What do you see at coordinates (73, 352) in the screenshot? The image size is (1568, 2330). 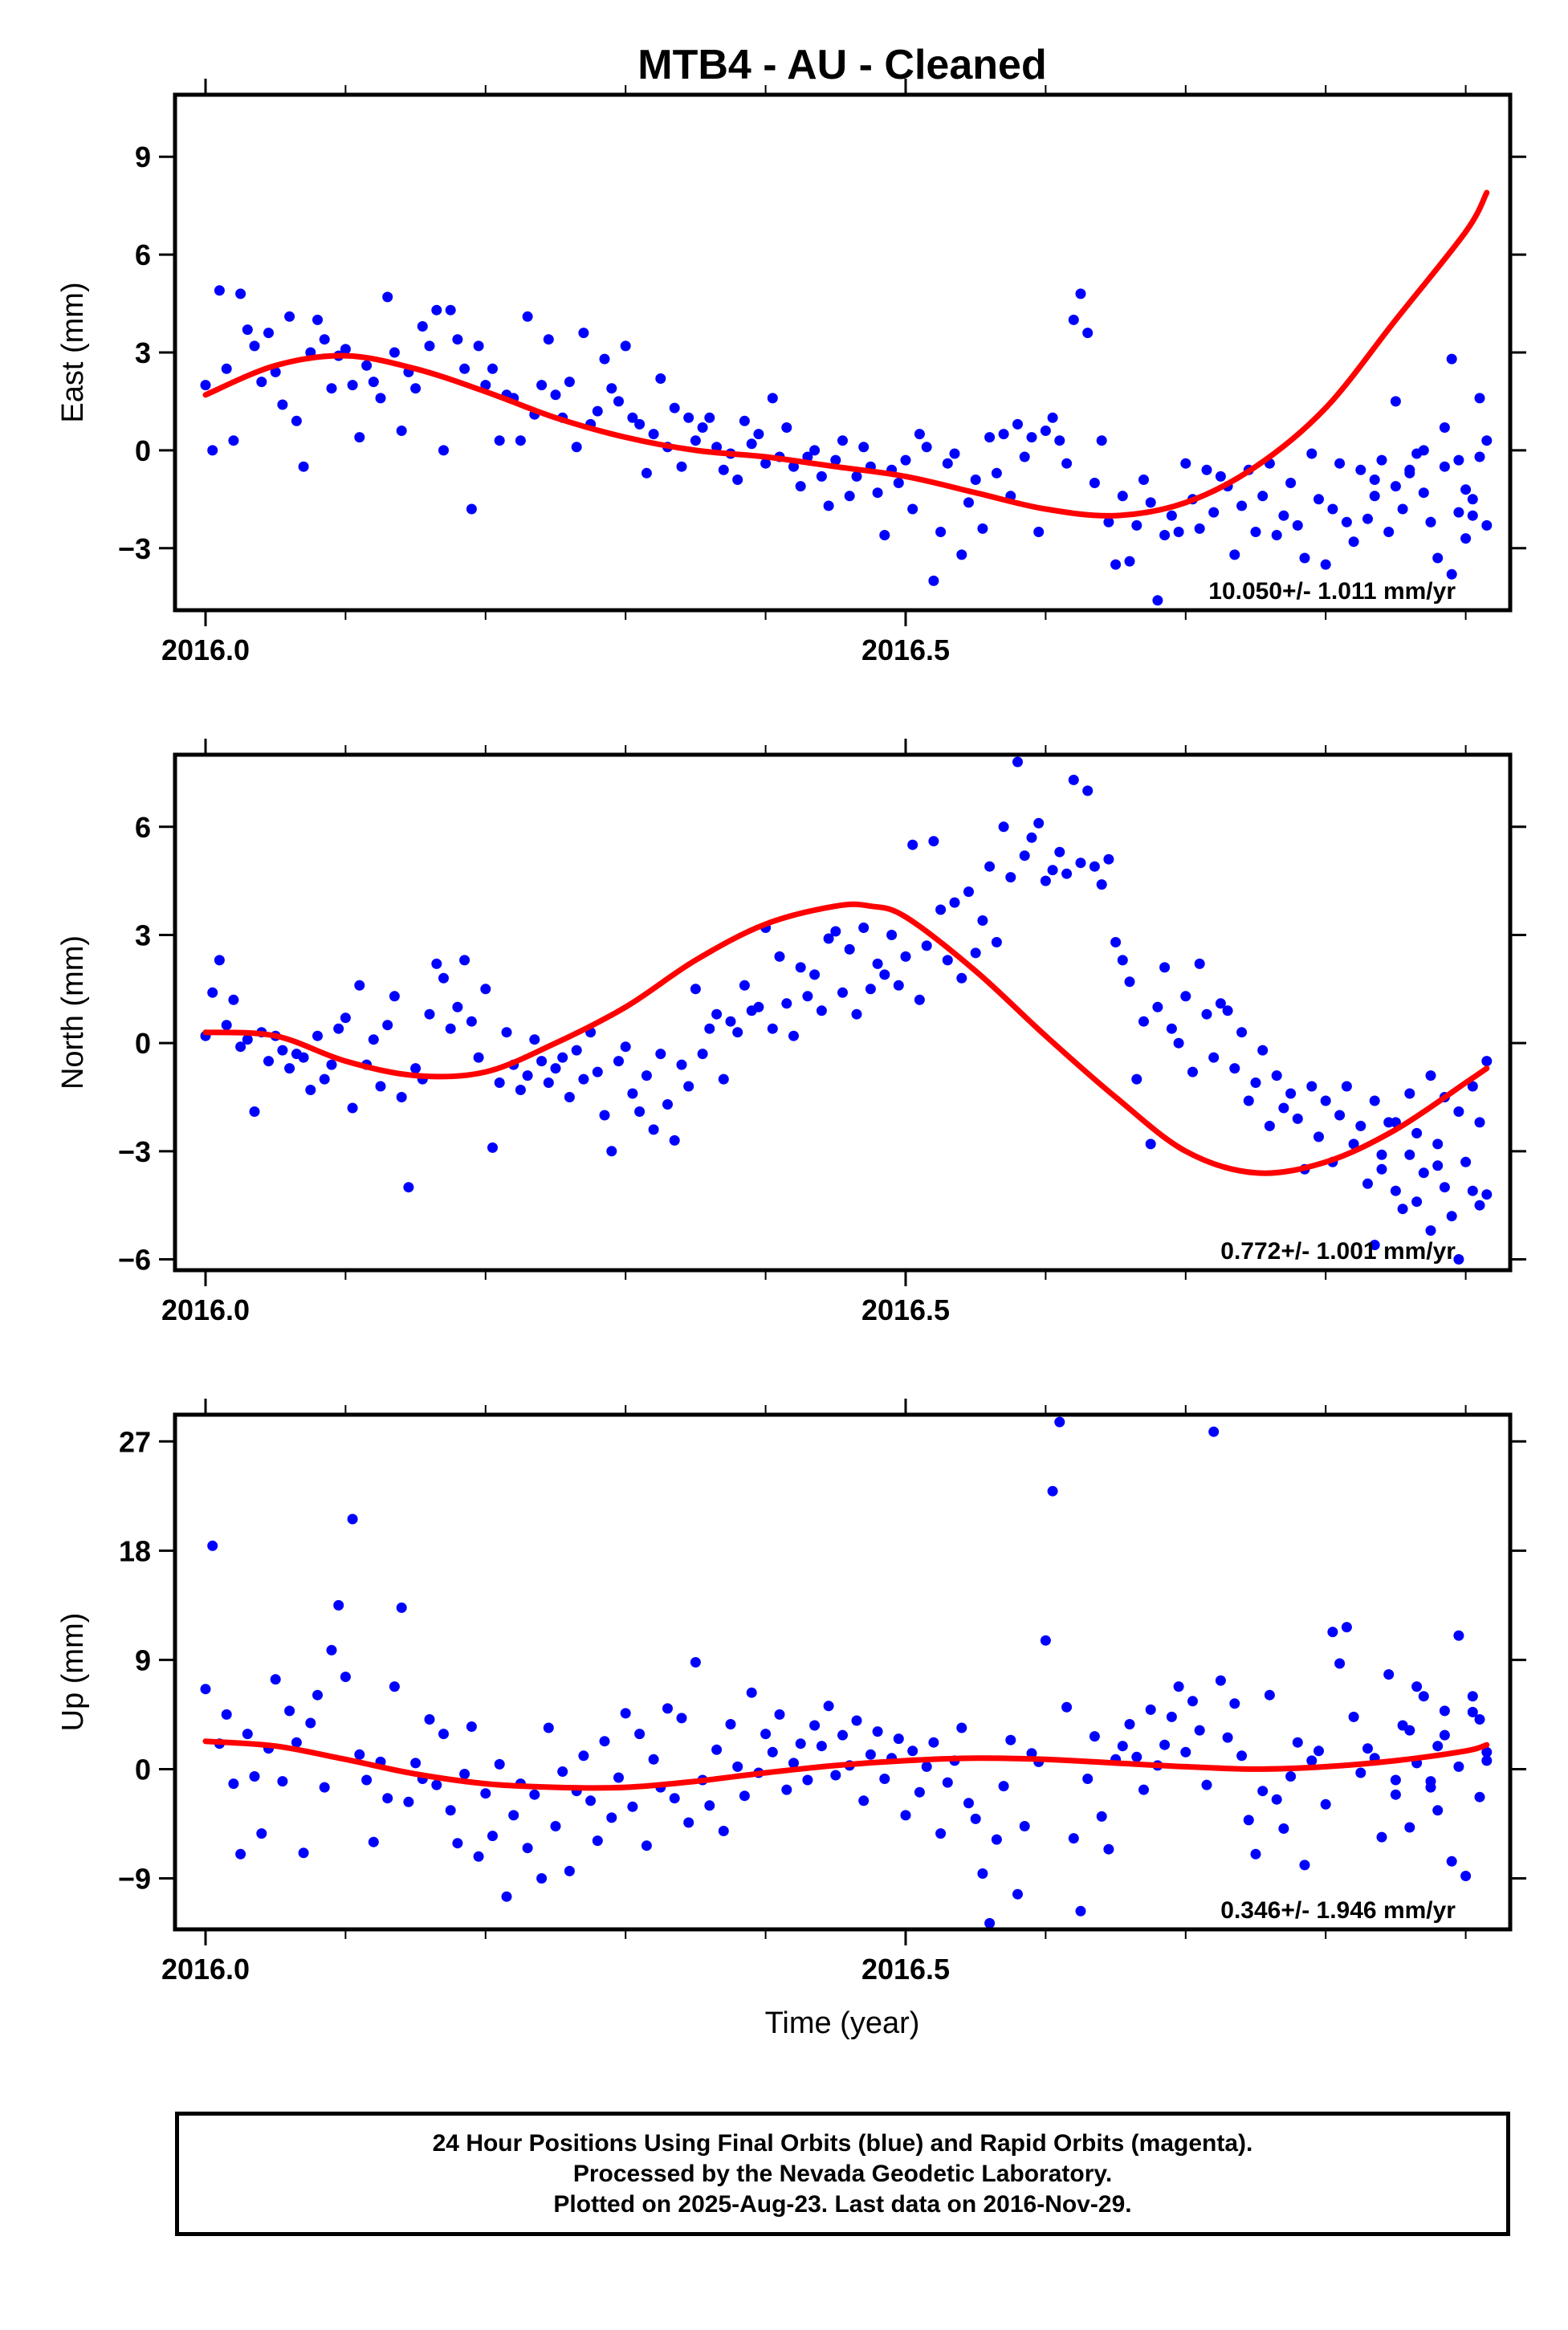 I see `east-y-axis-label: East (mm)` at bounding box center [73, 352].